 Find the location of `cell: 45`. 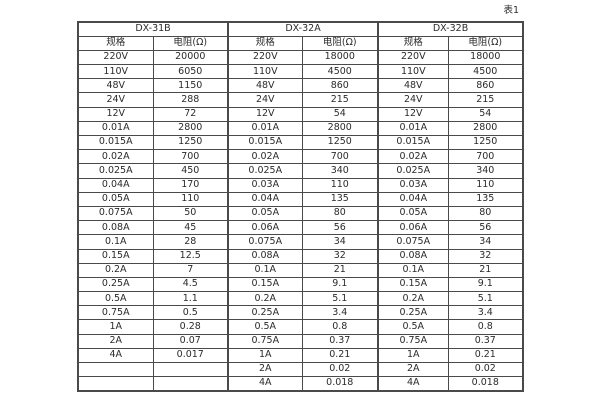

cell: 45 is located at coordinates (190, 228).